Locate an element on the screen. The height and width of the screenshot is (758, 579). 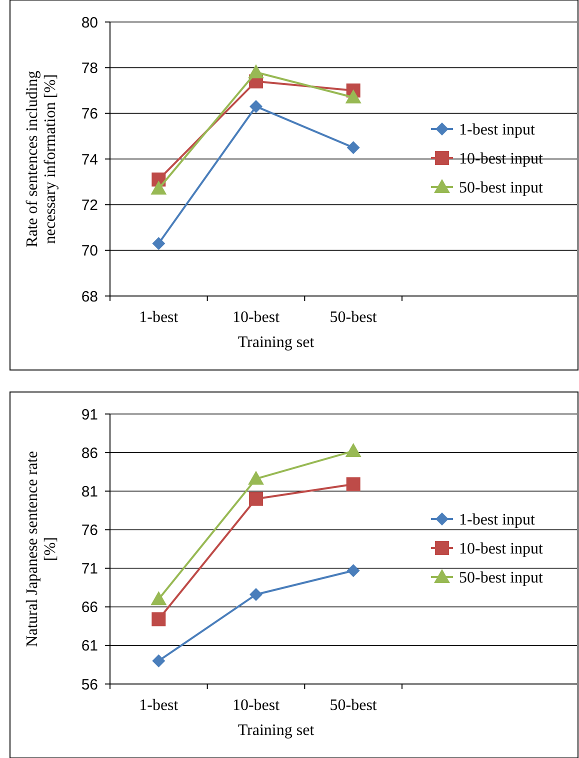
y-tick-label: 91 is located at coordinates (89, 415).